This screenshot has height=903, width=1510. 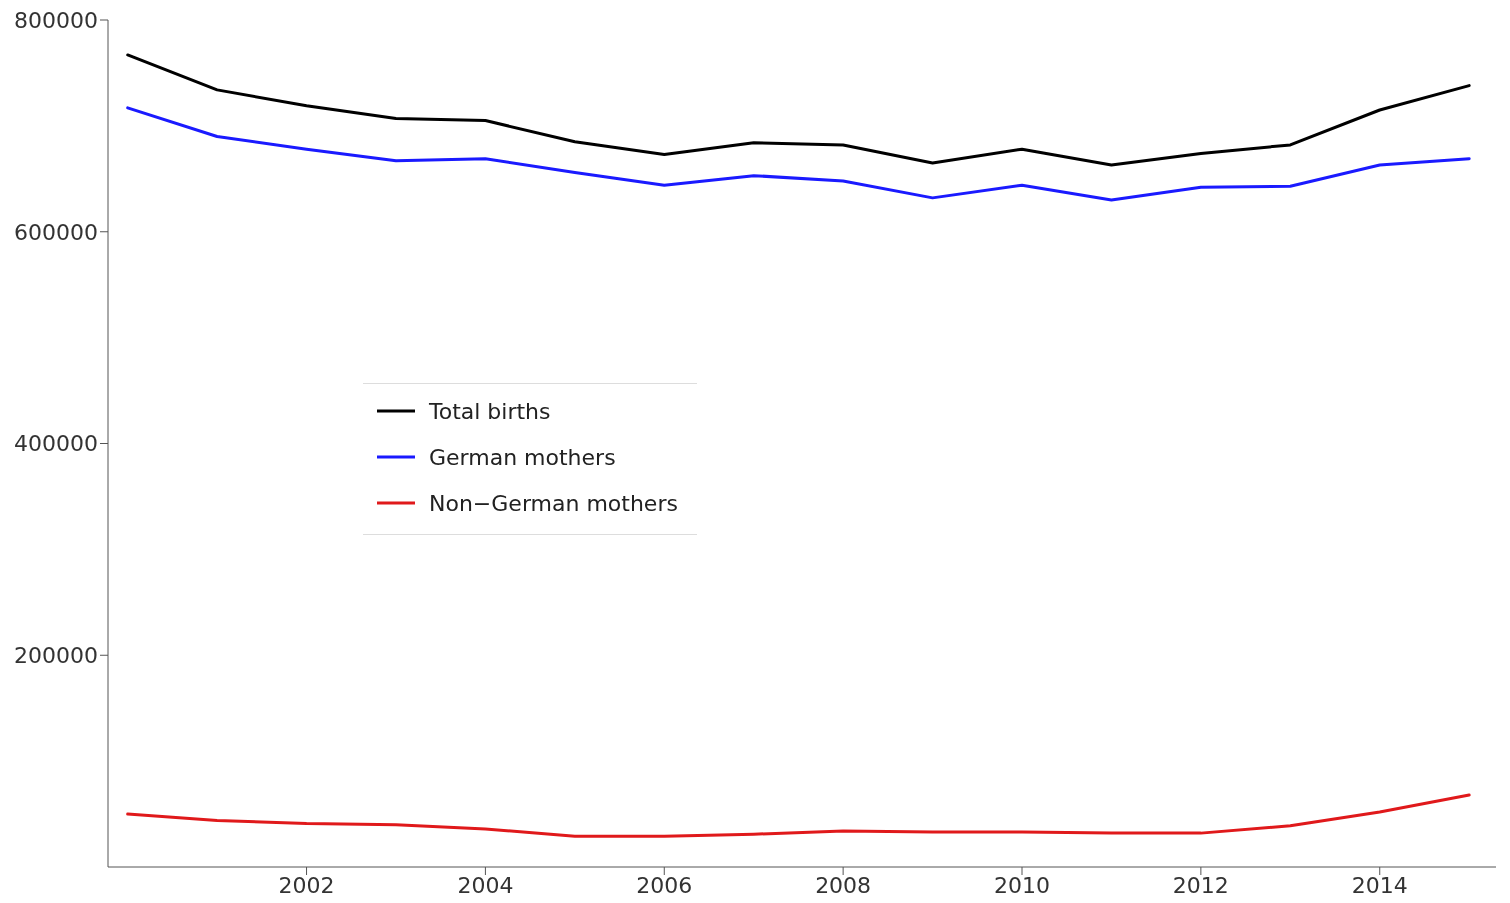 What do you see at coordinates (56, 444) in the screenshot?
I see `y-tick-label: 400000` at bounding box center [56, 444].